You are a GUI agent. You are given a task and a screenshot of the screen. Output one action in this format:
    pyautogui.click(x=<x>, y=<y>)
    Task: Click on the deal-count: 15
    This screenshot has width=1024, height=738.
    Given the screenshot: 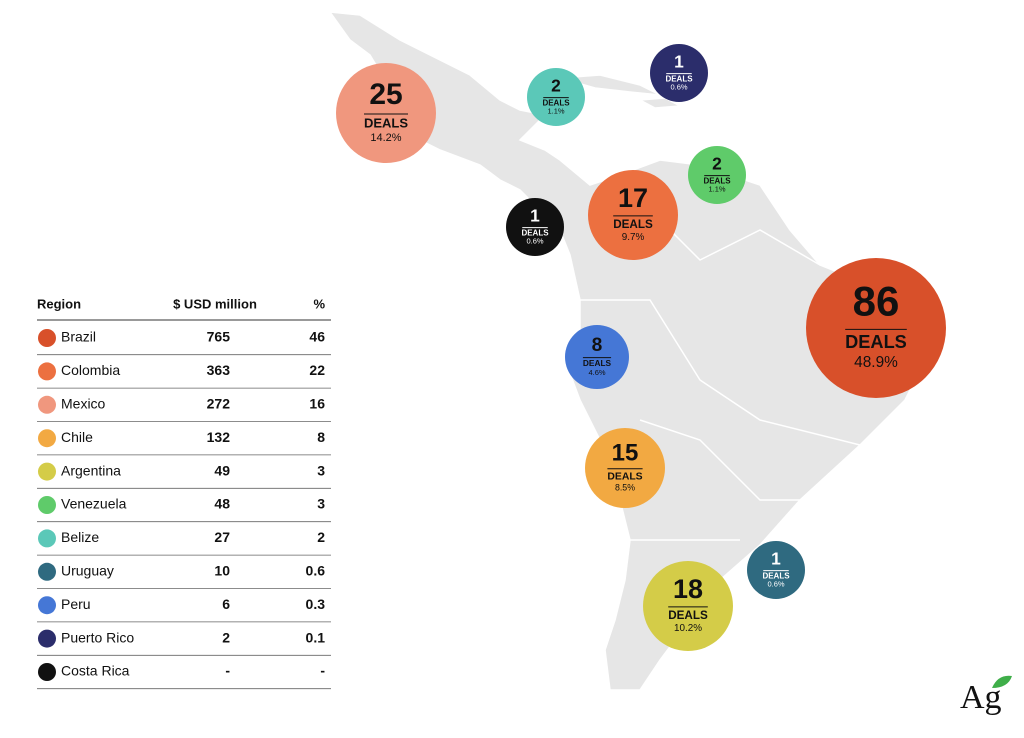 What is the action you would take?
    pyautogui.click(x=625, y=453)
    